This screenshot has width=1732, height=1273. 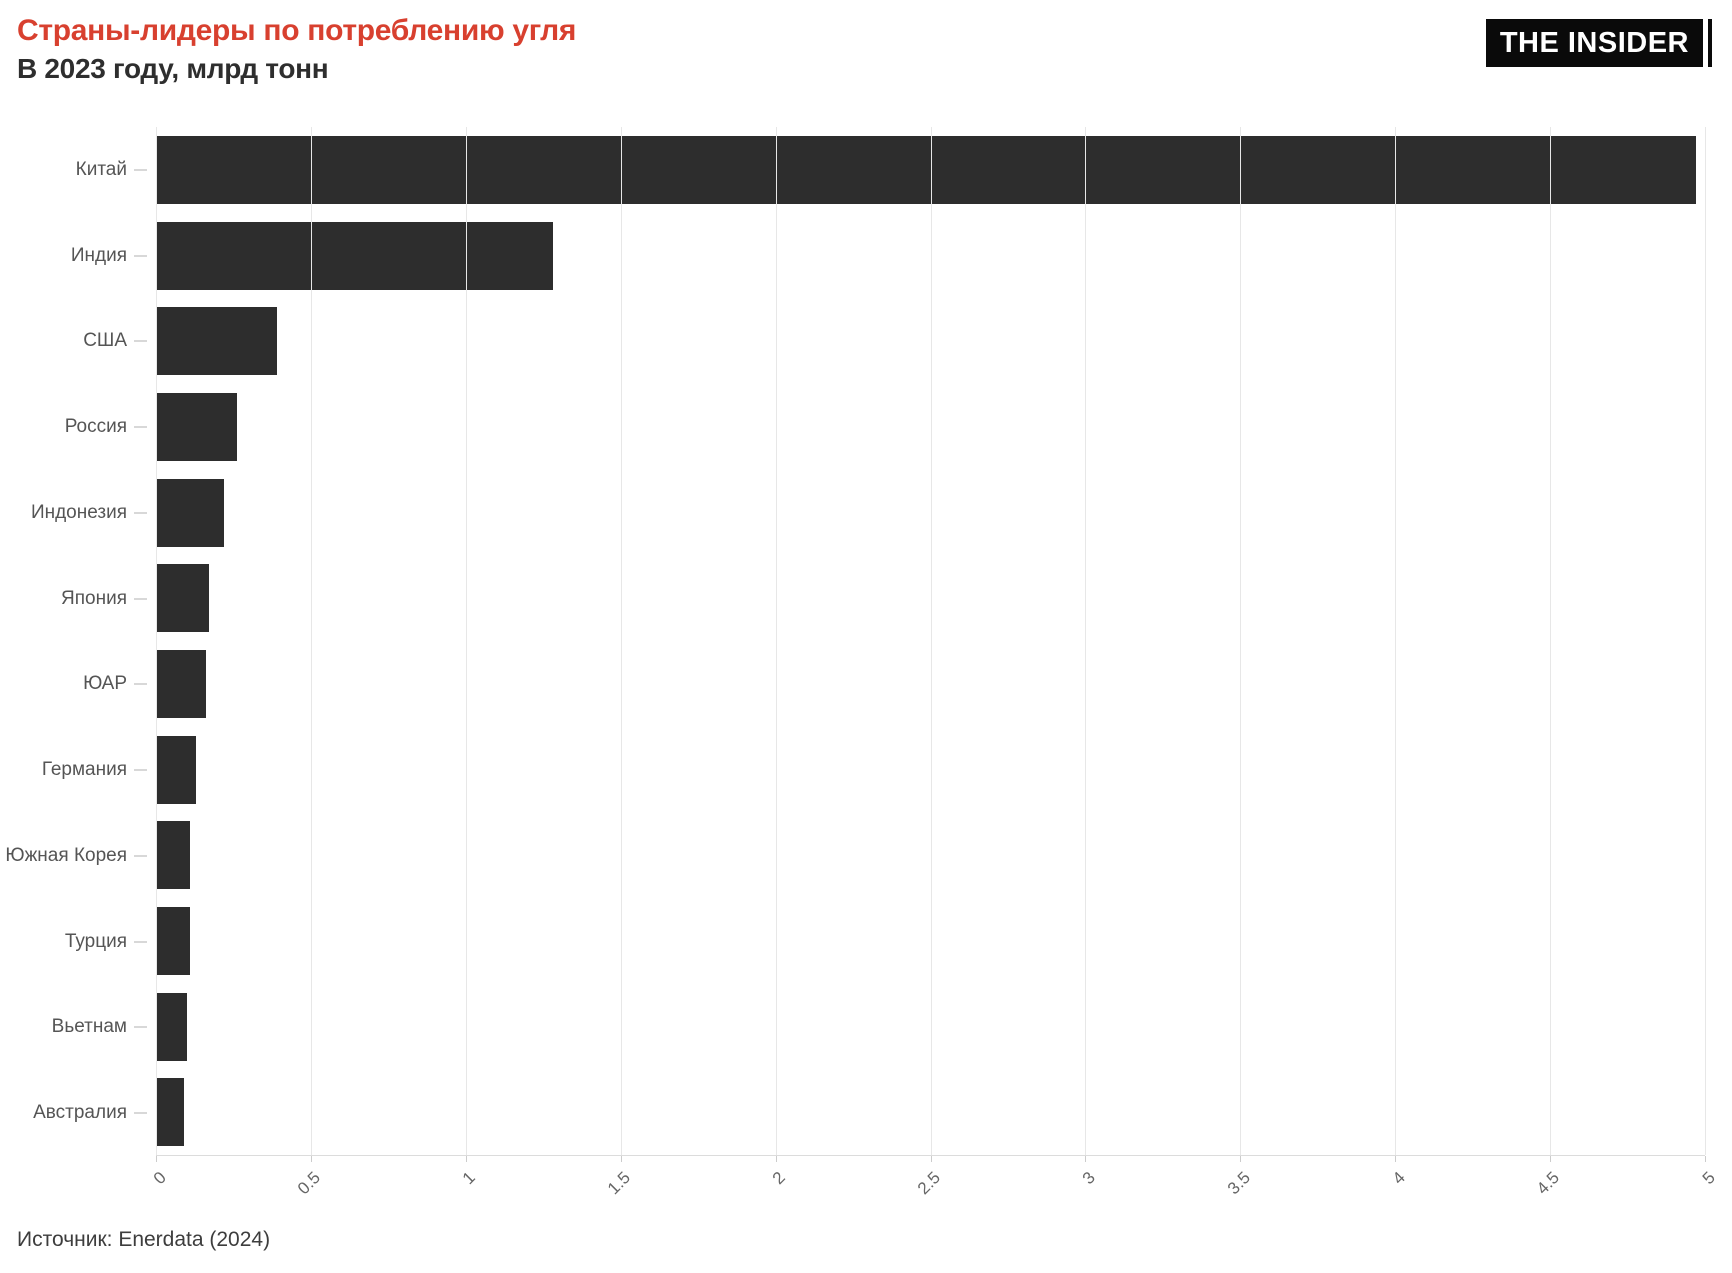 What do you see at coordinates (78, 685) in the screenshot?
I see `y-label-cell: ЮАР` at bounding box center [78, 685].